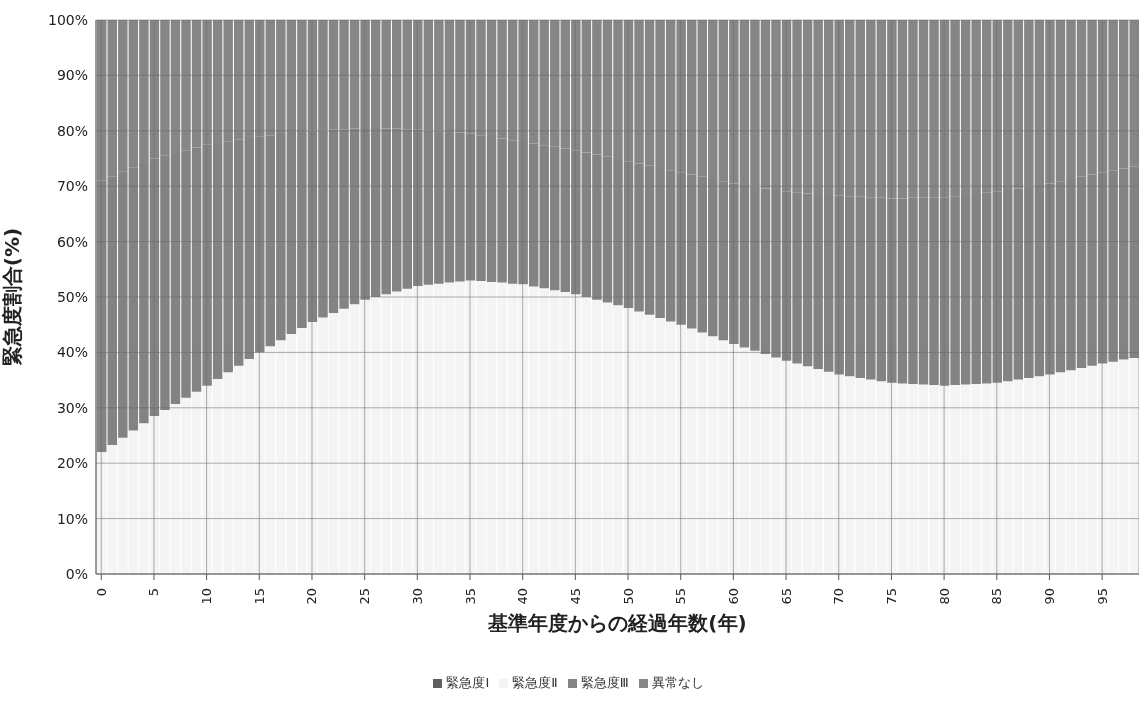 Image resolution: width=1139 pixels, height=702 pixels. Describe the element at coordinates (470, 596) in the screenshot. I see `x-tick-label: 35` at that location.